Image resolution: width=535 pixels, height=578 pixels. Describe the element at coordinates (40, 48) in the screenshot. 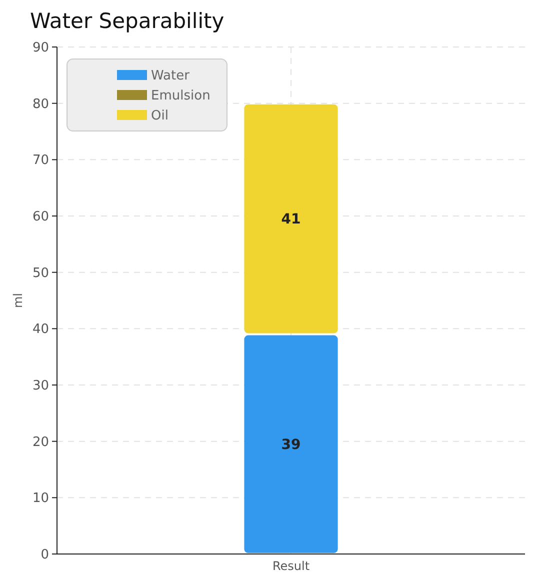

I see `y-tick-label: 90` at that location.